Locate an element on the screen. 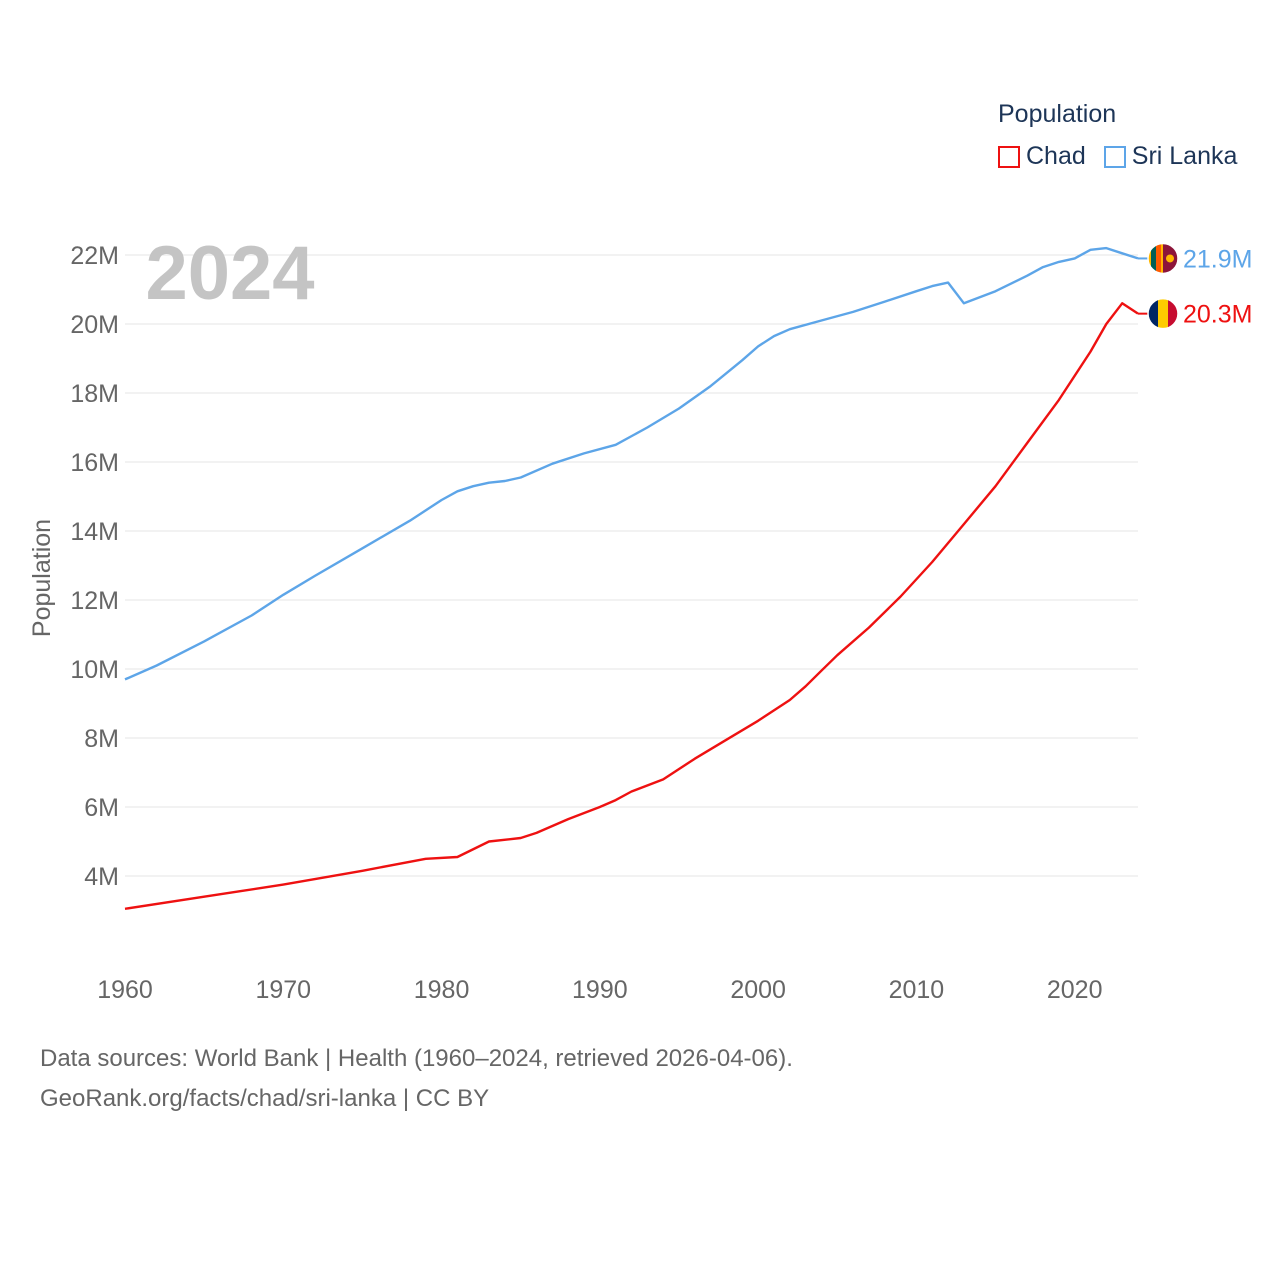 The height and width of the screenshot is (1280, 1280). legend-title: Population is located at coordinates (1057, 114).